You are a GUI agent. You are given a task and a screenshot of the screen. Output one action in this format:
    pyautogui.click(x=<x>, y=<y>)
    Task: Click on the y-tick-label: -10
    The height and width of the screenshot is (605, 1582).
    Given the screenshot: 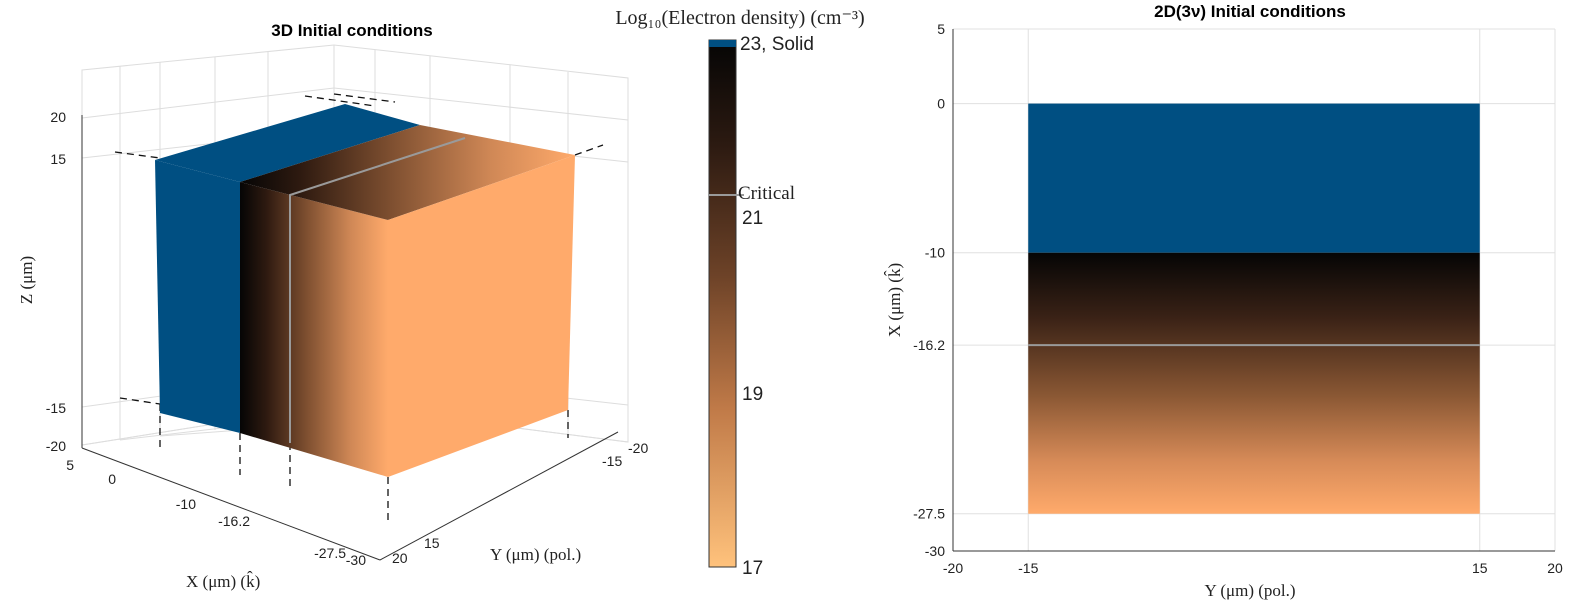 What is the action you would take?
    pyautogui.click(x=935, y=253)
    